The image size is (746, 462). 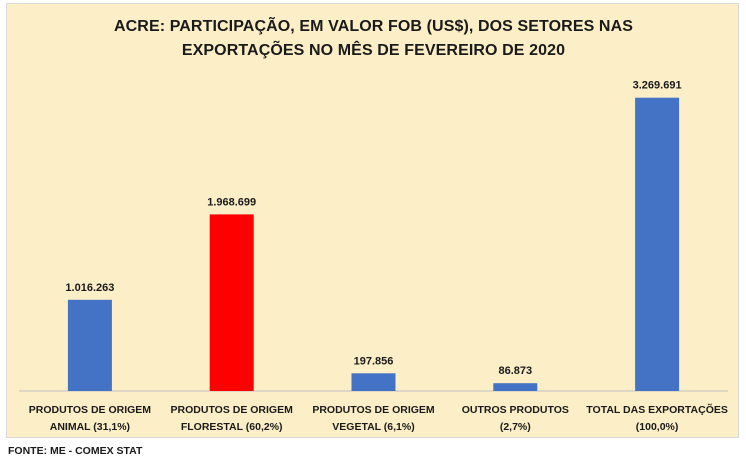 What do you see at coordinates (374, 361) in the screenshot?
I see `data-label-3: 197.856` at bounding box center [374, 361].